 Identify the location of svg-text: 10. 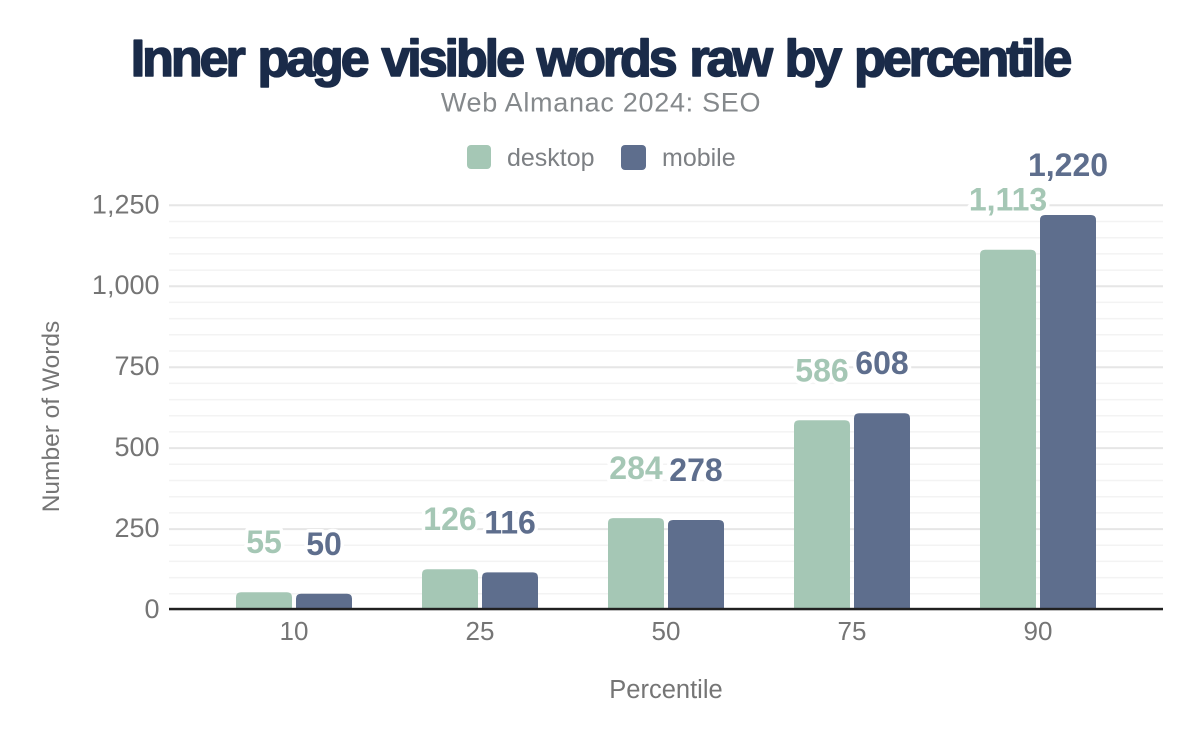
(294, 631).